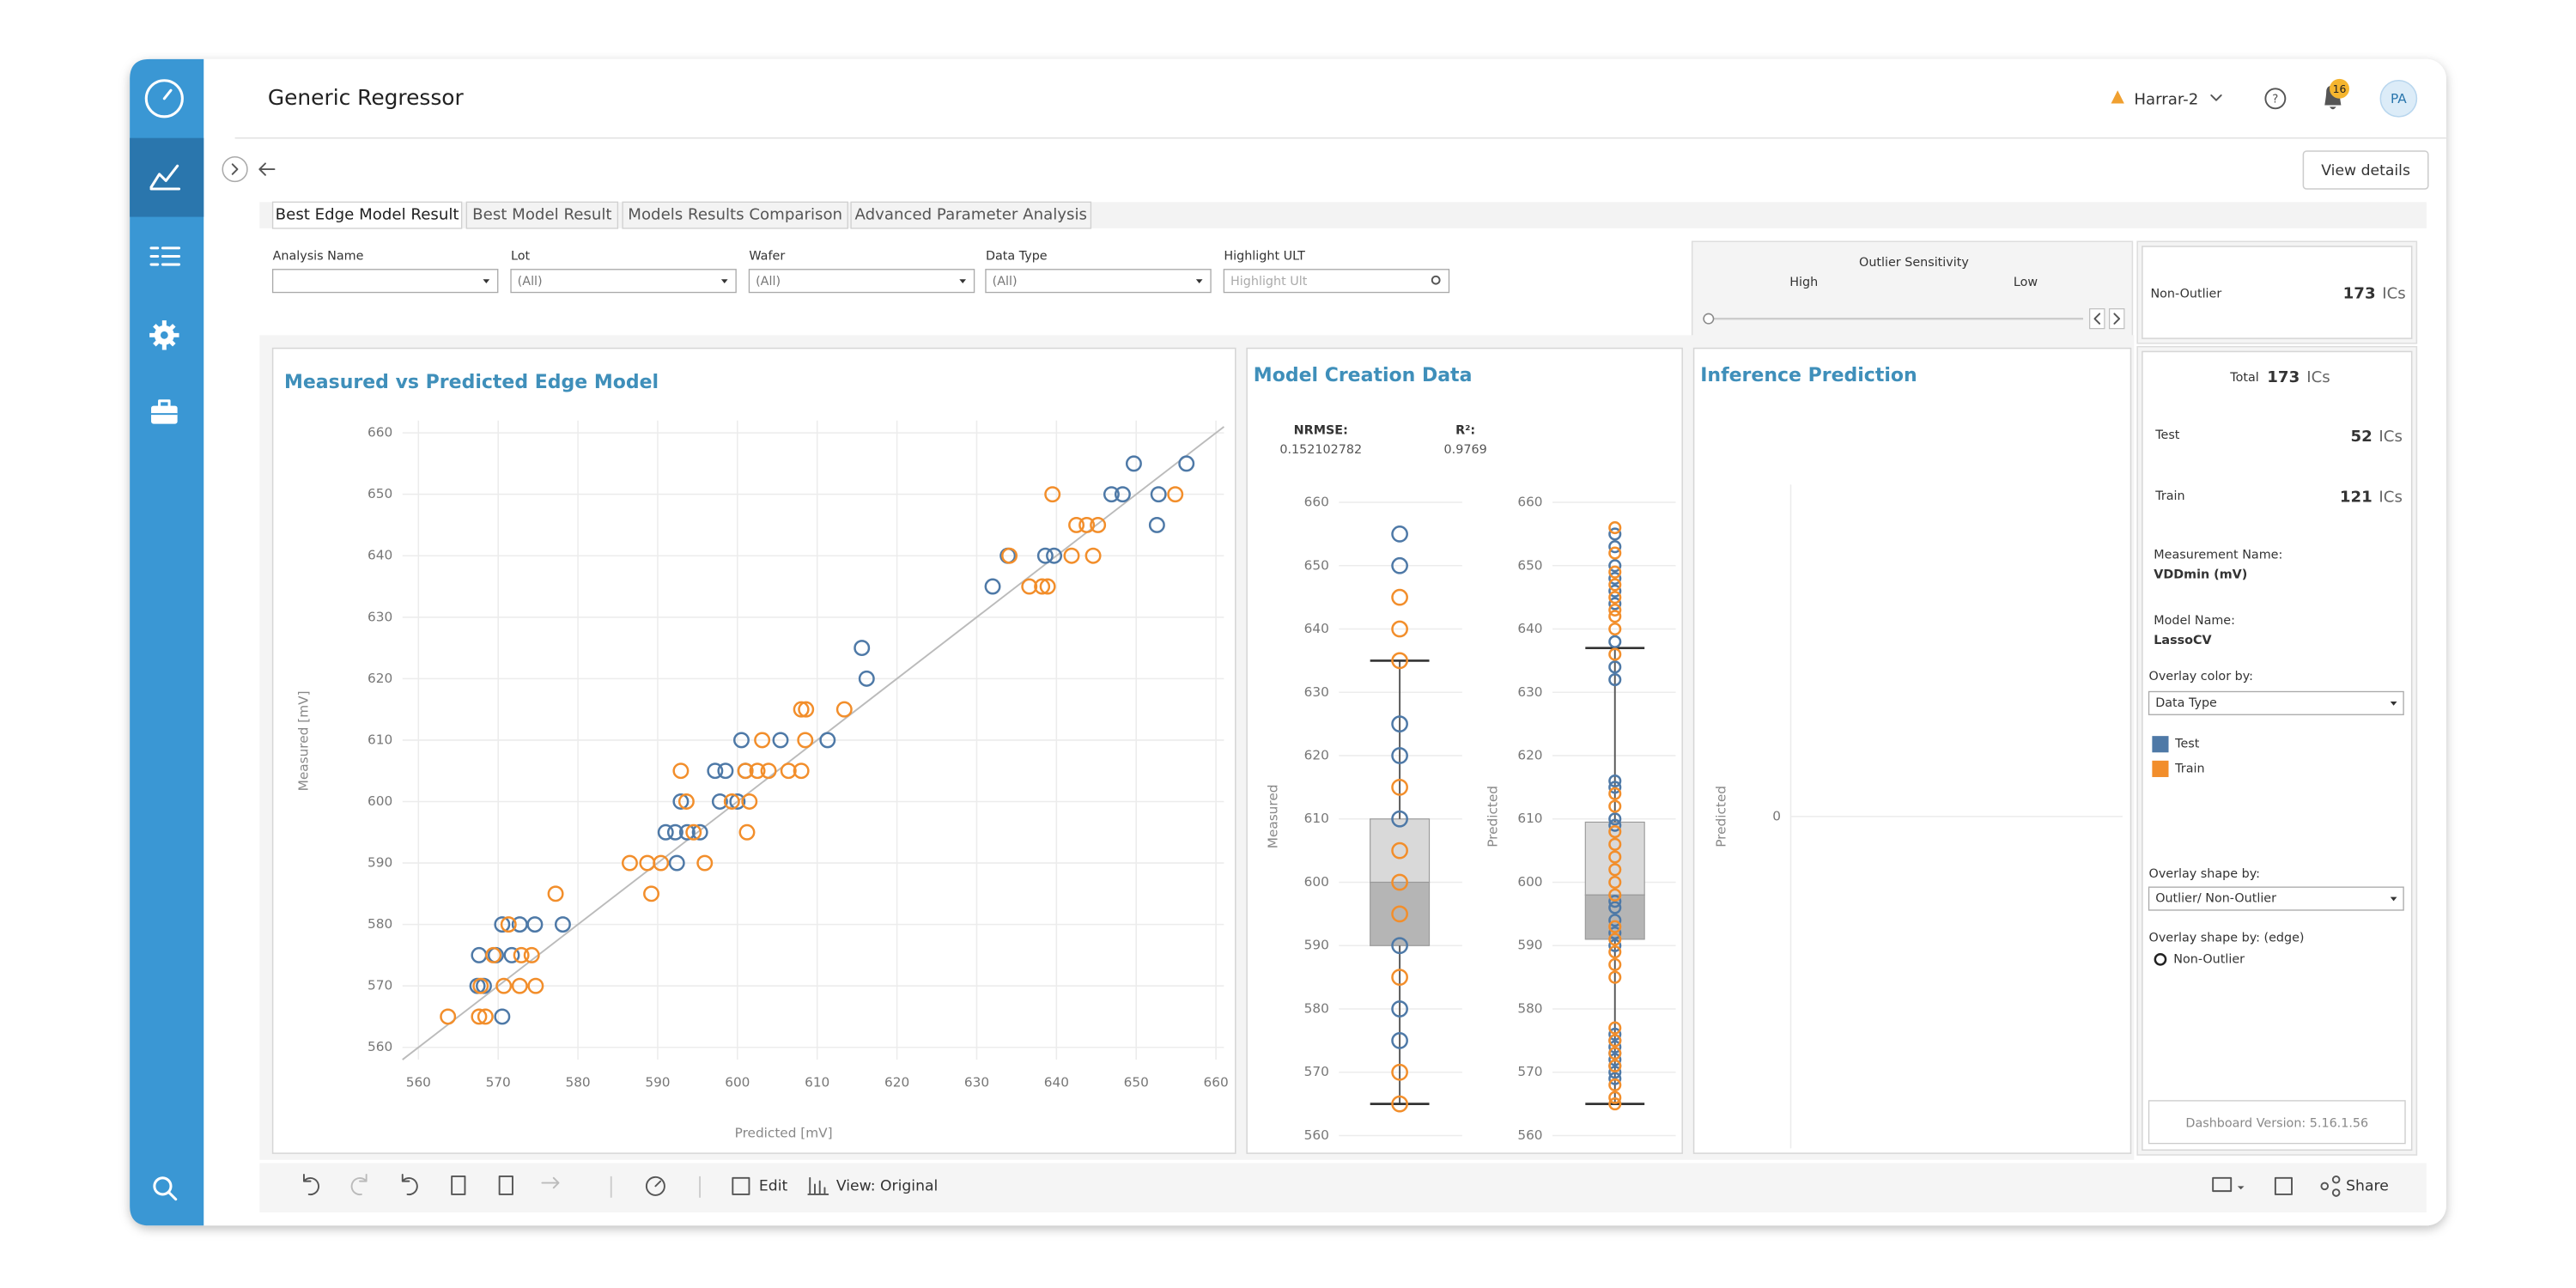  I want to click on y-tick-label: 610, so click(1316, 819).